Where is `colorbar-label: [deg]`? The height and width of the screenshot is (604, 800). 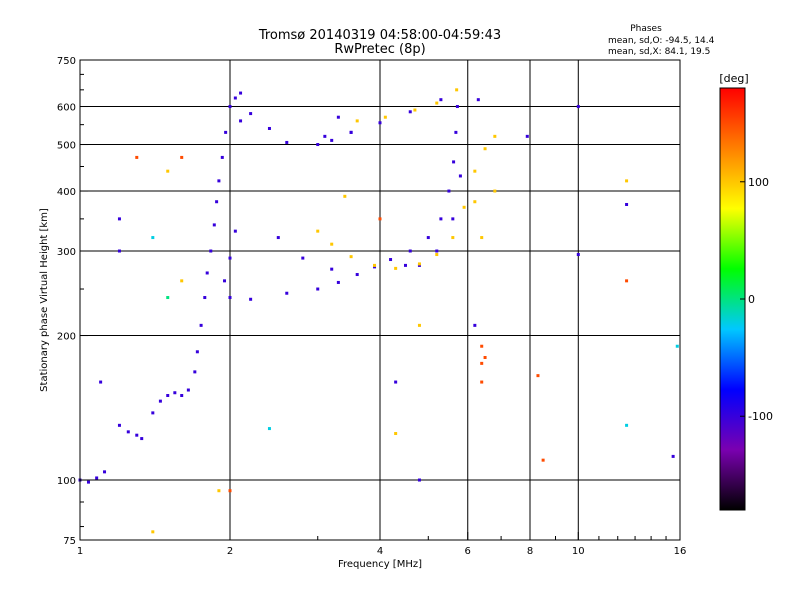 colorbar-label: [deg] is located at coordinates (733, 78).